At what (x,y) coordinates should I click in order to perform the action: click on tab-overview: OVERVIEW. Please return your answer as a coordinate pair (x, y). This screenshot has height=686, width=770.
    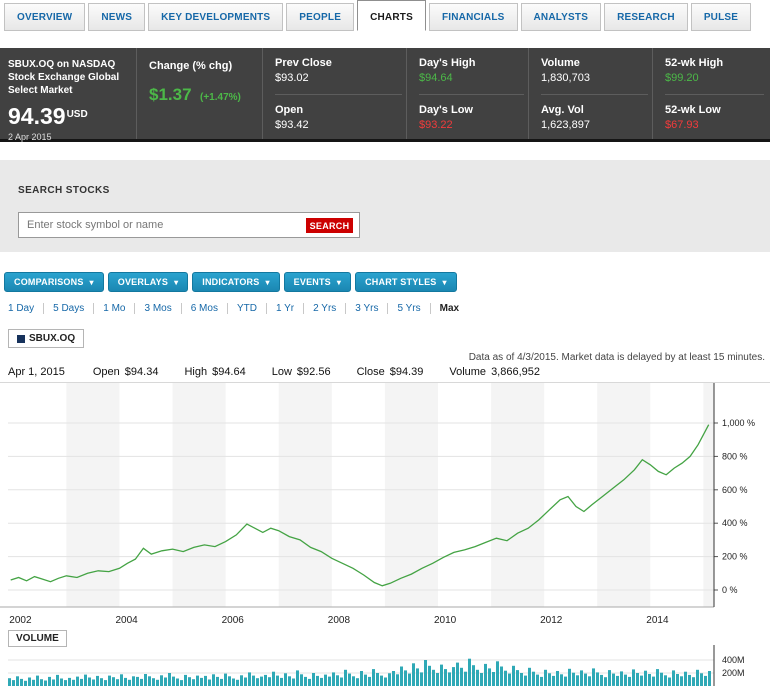
    Looking at the image, I should click on (45, 17).